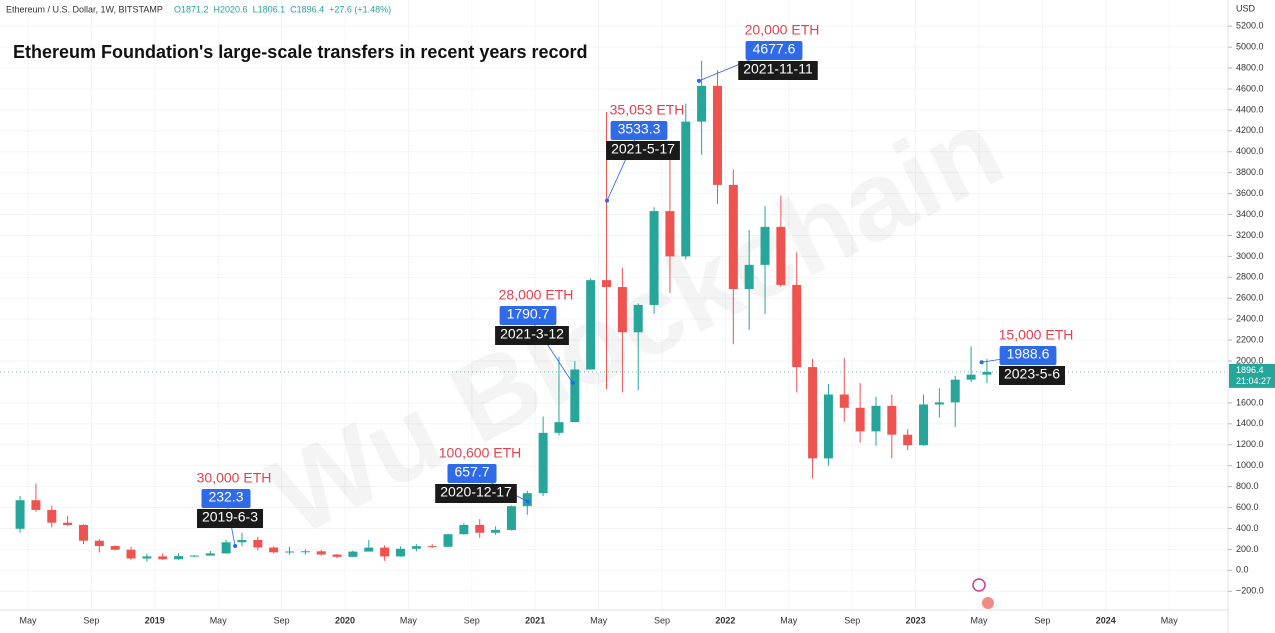 The width and height of the screenshot is (1275, 633). I want to click on annotation-price: 657.7, so click(471, 472).